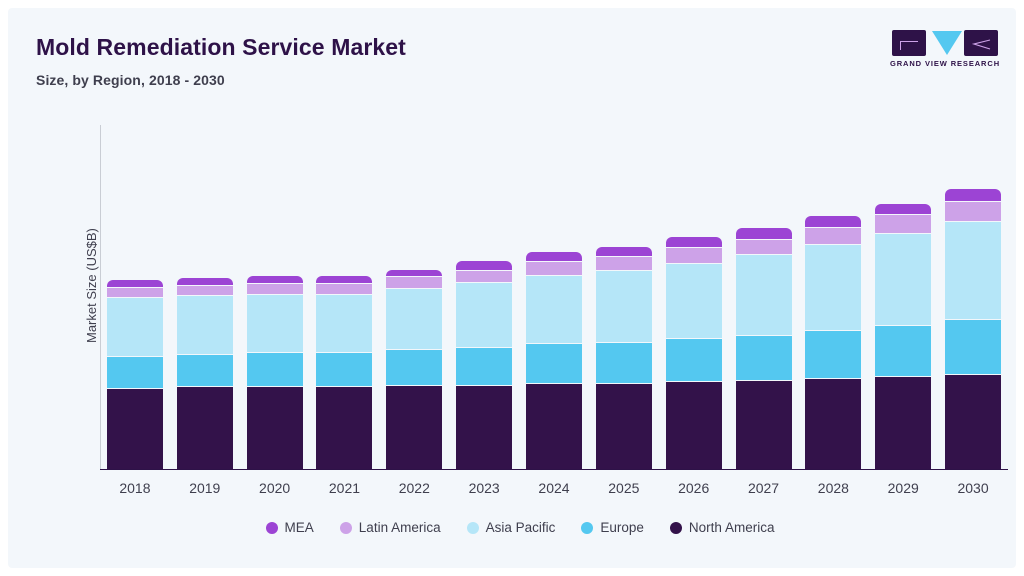 This screenshot has height=576, width=1024. I want to click on legend-label: Asia Pacific, so click(520, 527).